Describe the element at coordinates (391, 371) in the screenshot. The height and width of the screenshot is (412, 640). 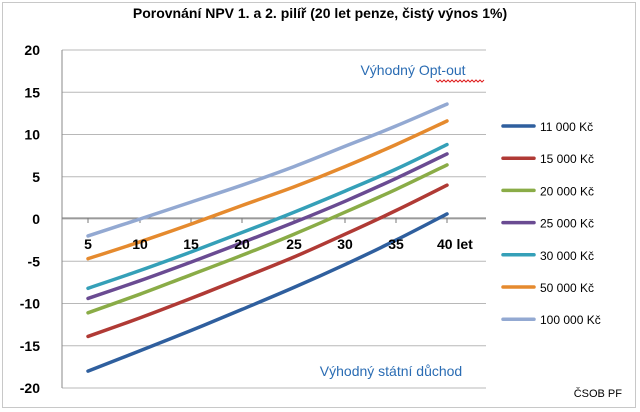
I see `annotation-state-pension: Výhodný státní důchod` at that location.